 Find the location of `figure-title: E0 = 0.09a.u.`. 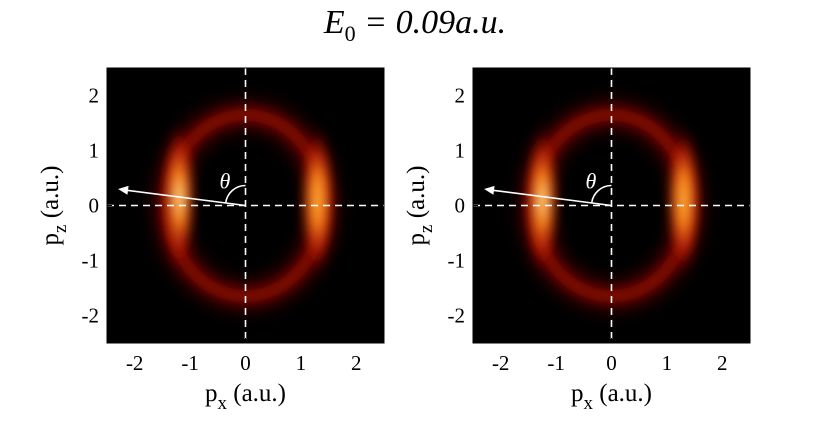

figure-title: E0 = 0.09a.u. is located at coordinates (415, 25).